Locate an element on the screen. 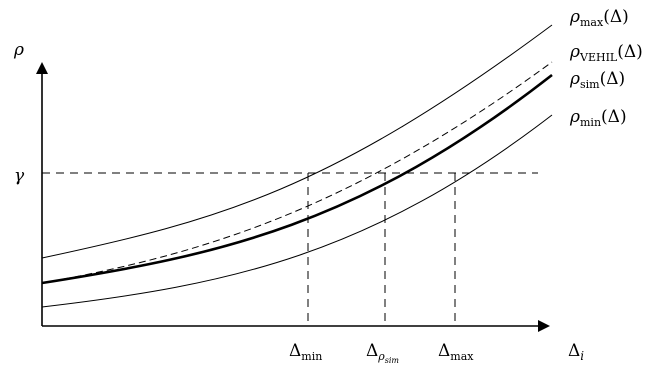  x-axis-label: Δi is located at coordinates (576, 352).